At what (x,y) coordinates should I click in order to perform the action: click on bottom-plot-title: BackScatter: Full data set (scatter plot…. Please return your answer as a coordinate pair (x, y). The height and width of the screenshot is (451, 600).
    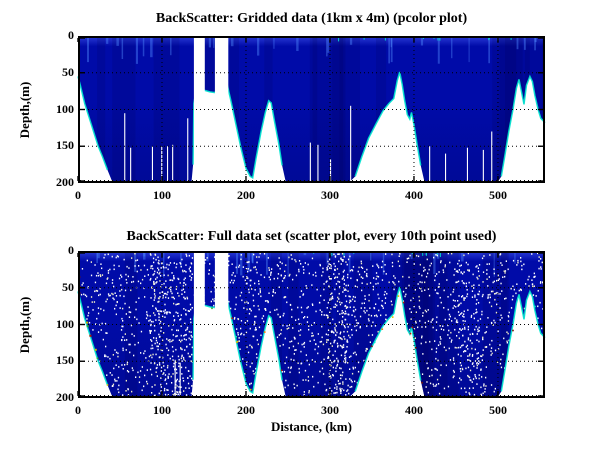
    Looking at the image, I should click on (311, 236).